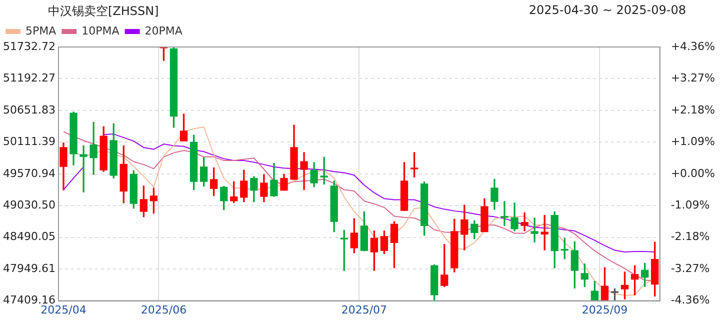 Image resolution: width=720 pixels, height=320 pixels. I want to click on x-tick-label: 2025/06, so click(163, 309).